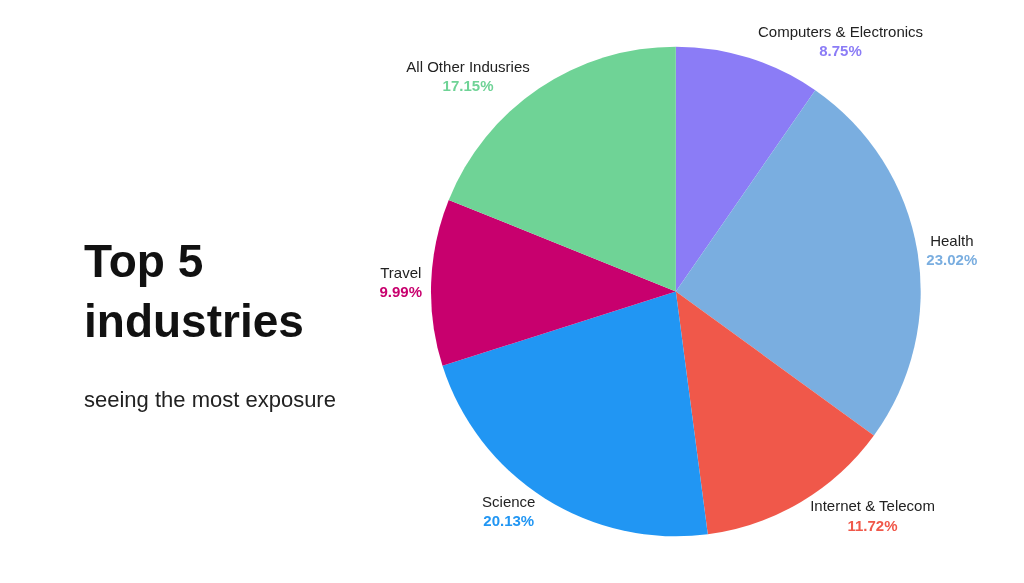 The width and height of the screenshot is (1024, 583). What do you see at coordinates (841, 31) in the screenshot?
I see `slice-label: Computers & Electronics` at bounding box center [841, 31].